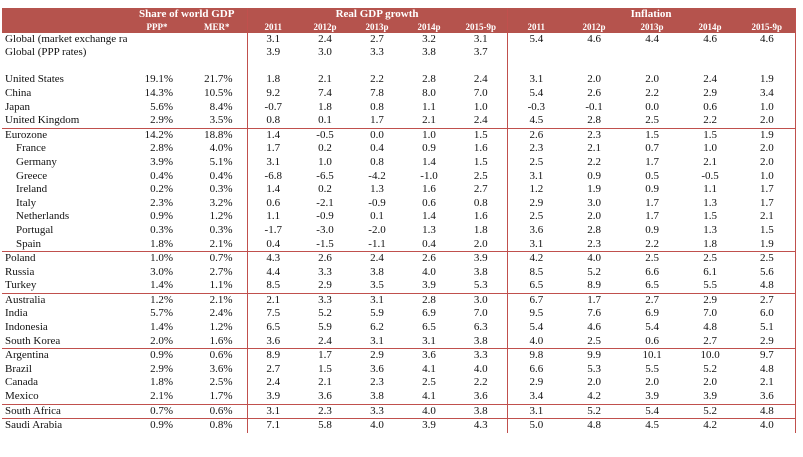 This screenshot has height=457, width=803. Describe the element at coordinates (157, 27) in the screenshot. I see `column-header: PPP*` at that location.